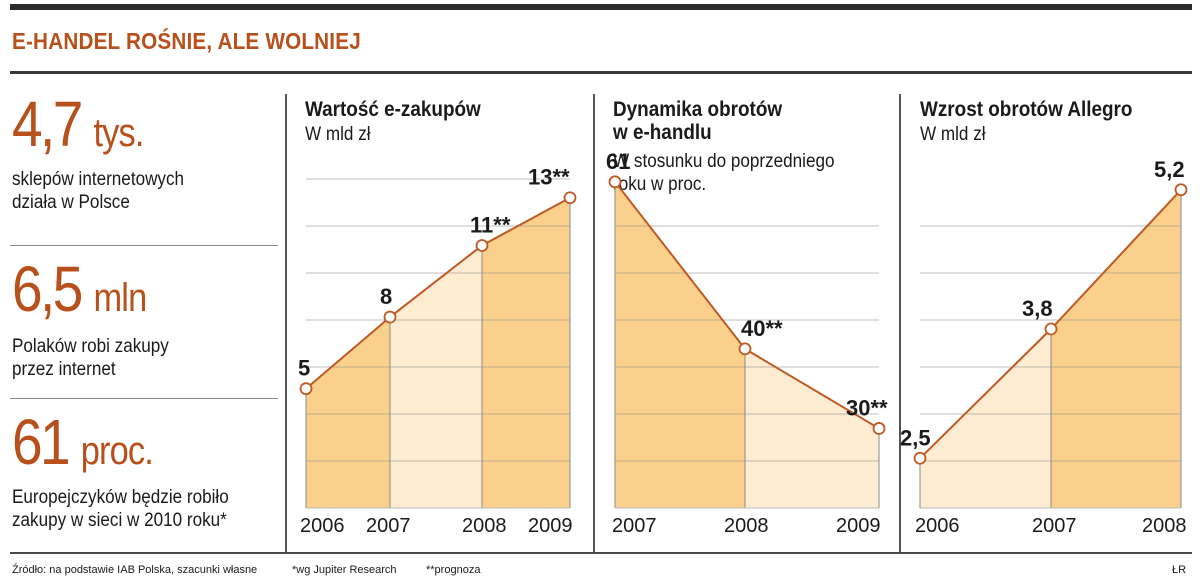  Describe the element at coordinates (1169, 169) in the screenshot. I see `data-label: 5,2` at that location.